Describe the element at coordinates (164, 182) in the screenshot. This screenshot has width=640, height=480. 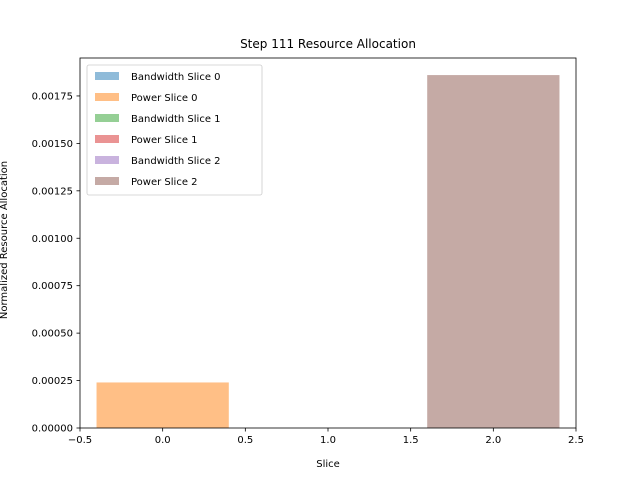
I see `legend-entry: Power Slice 2` at that location.